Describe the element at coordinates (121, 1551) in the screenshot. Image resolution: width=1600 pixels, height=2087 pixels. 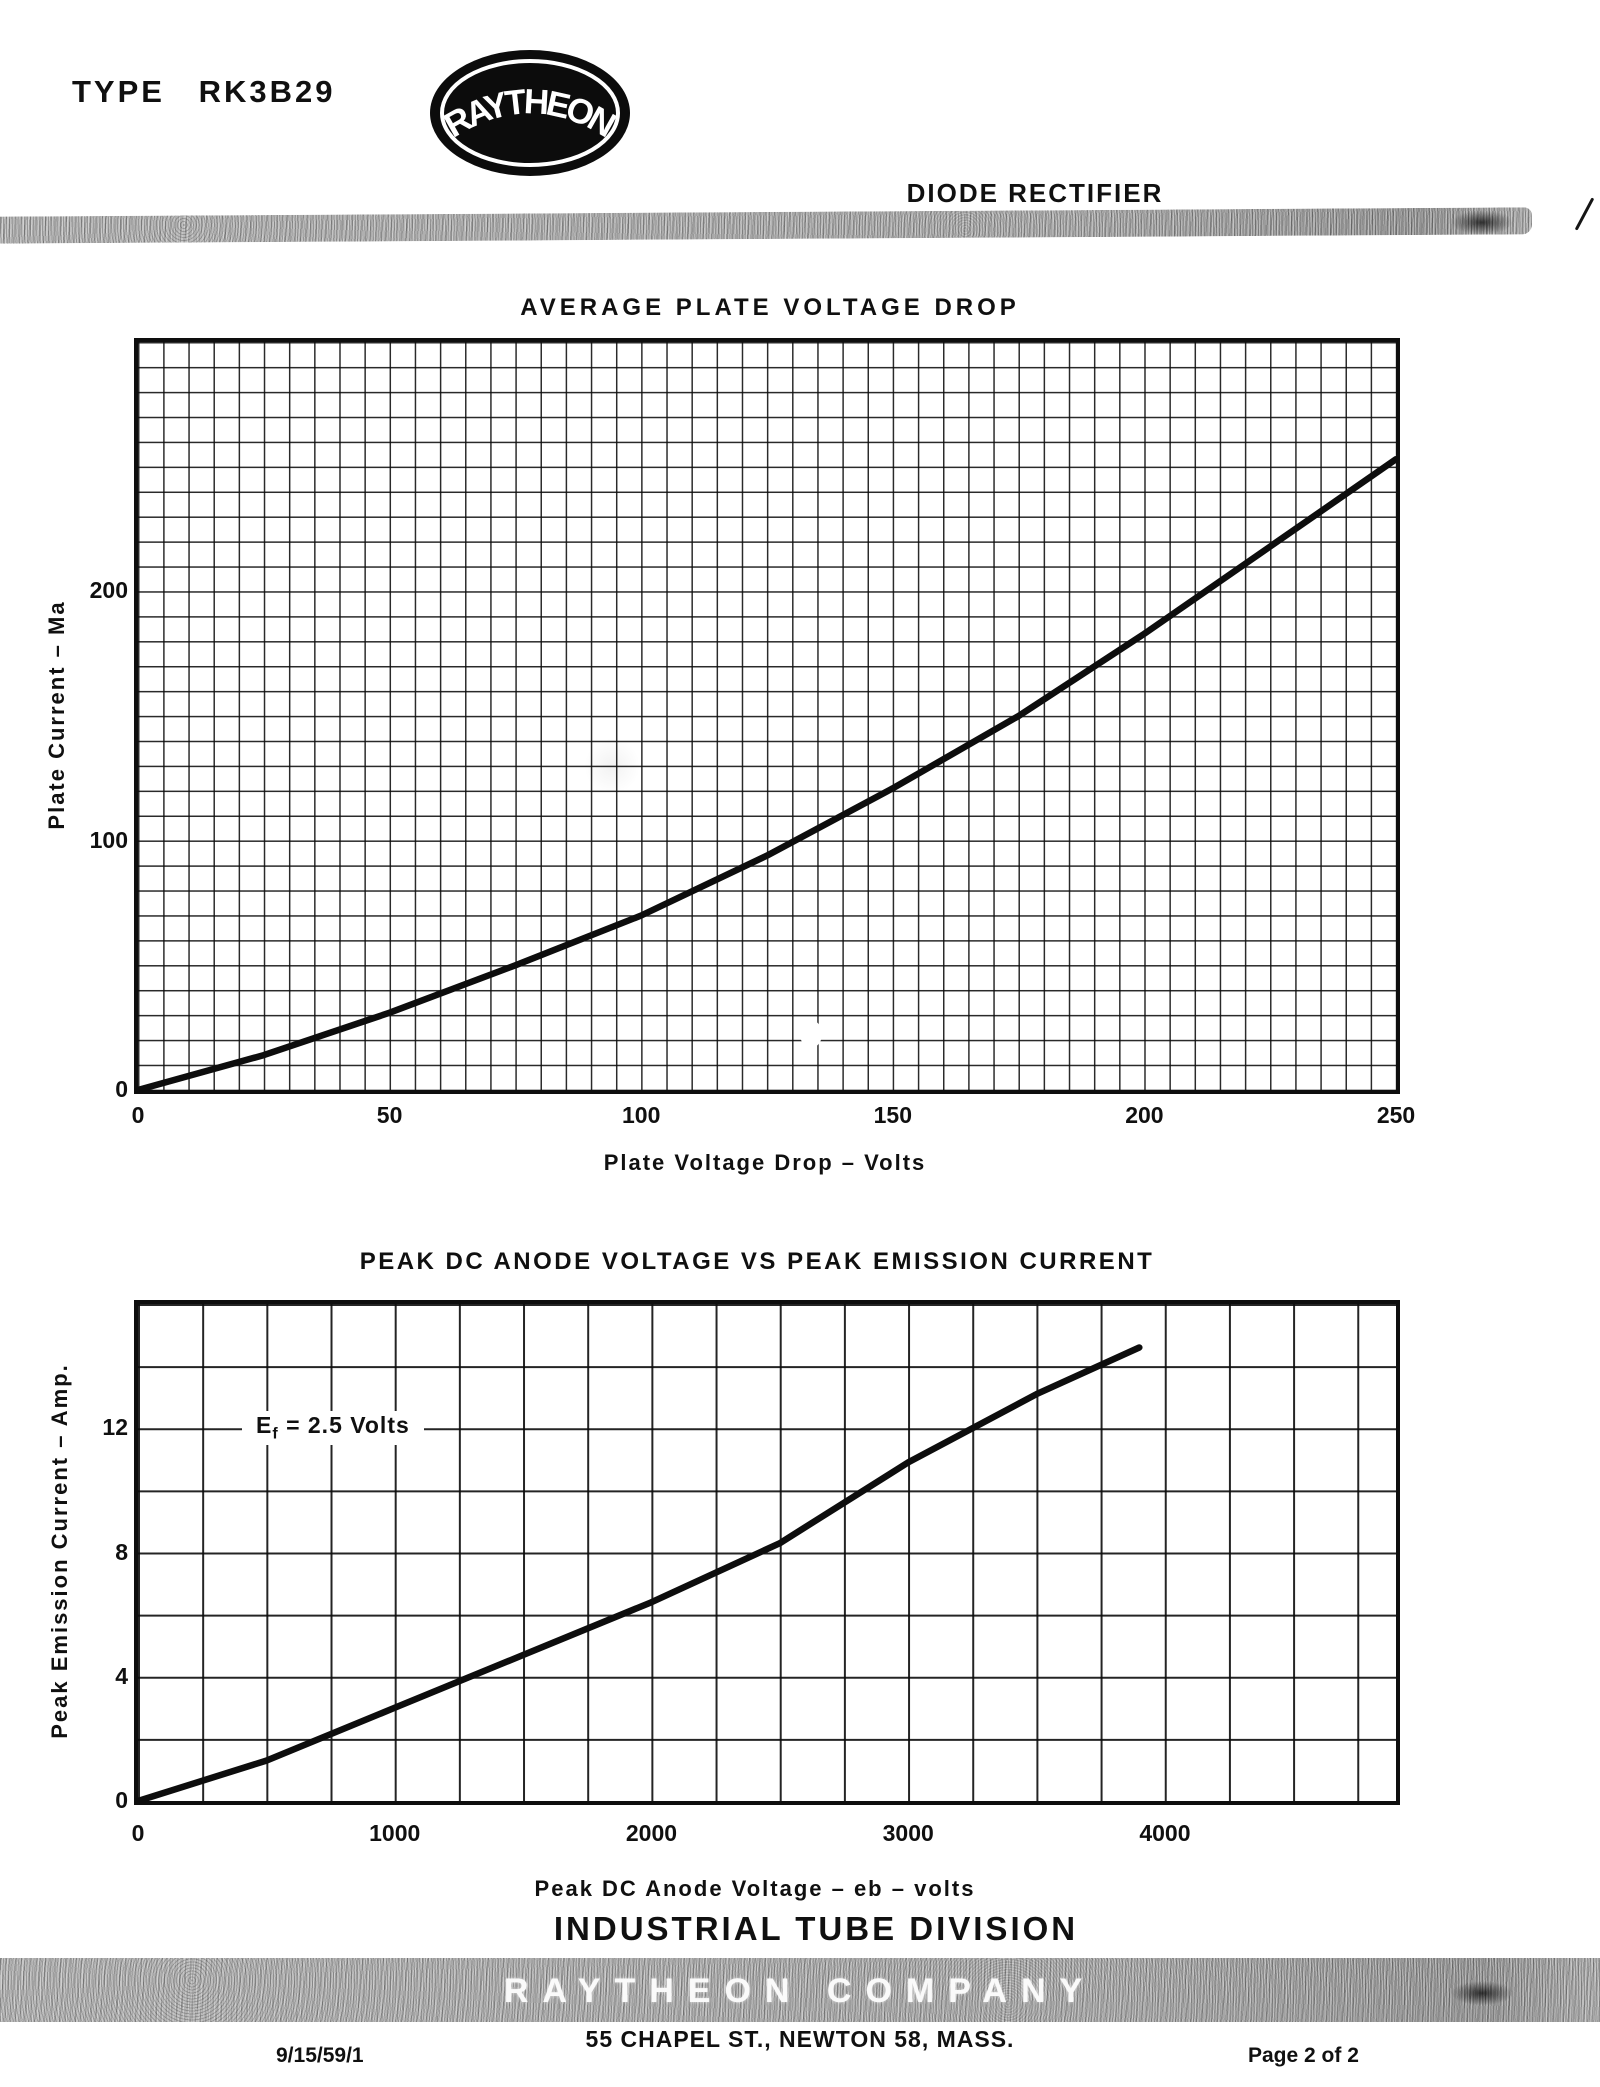
I see `y-tick-label: 8` at that location.